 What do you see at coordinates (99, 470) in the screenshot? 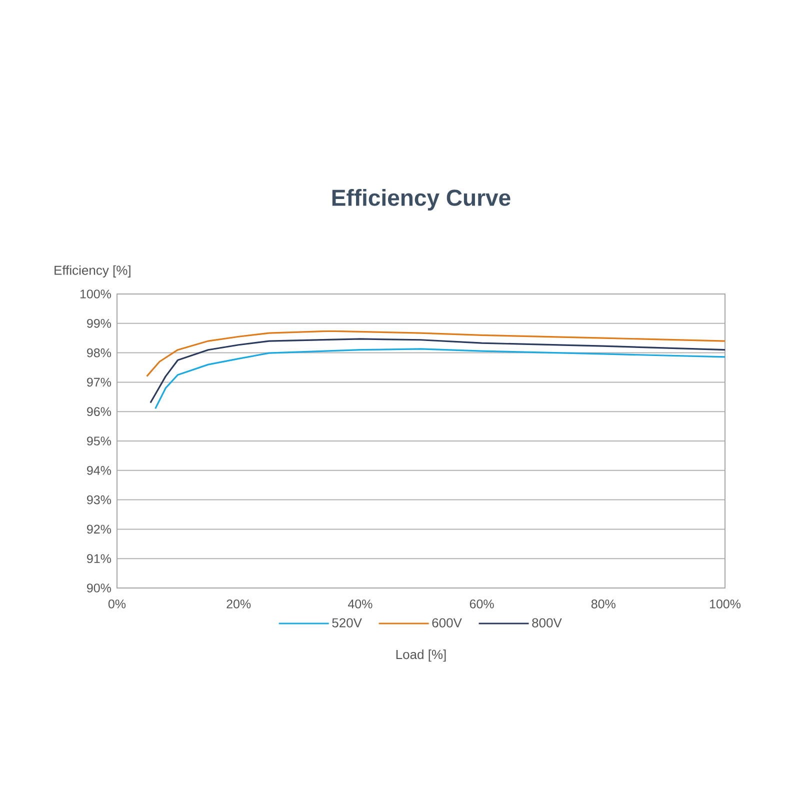
I see `y-tick-label: 94%` at bounding box center [99, 470].